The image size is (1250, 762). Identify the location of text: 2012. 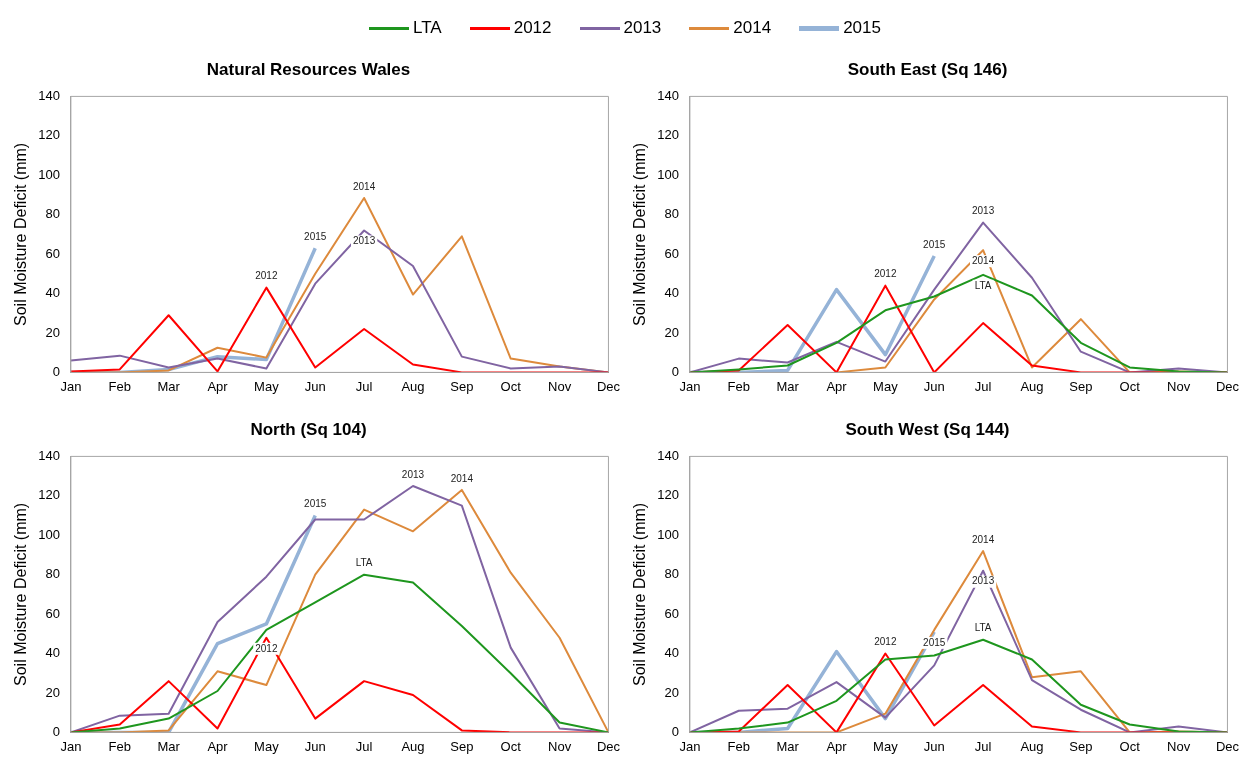
(266, 276).